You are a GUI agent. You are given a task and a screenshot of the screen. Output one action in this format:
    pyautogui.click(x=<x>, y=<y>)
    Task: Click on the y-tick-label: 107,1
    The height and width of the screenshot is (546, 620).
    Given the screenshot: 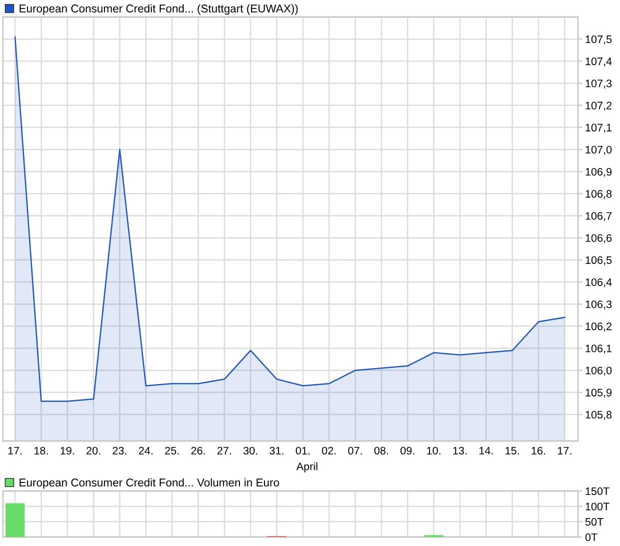 What is the action you would take?
    pyautogui.click(x=599, y=128)
    